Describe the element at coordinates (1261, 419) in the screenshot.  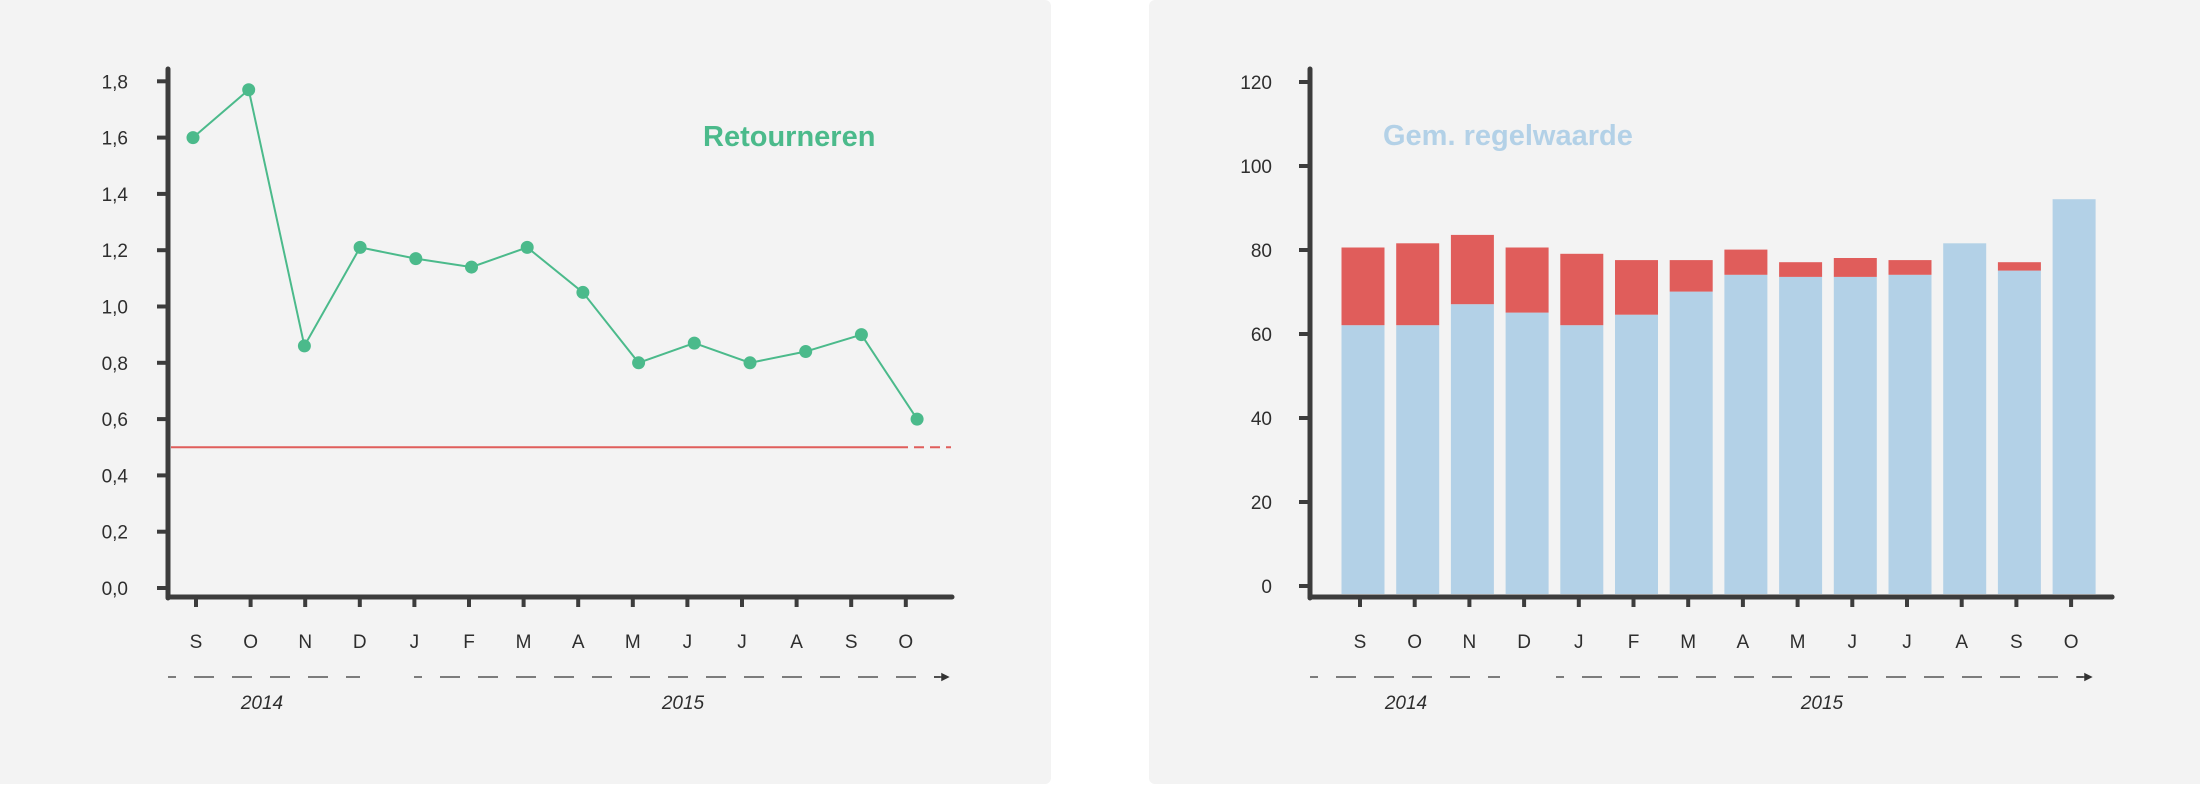
I see `y-tick-label: 40` at that location.